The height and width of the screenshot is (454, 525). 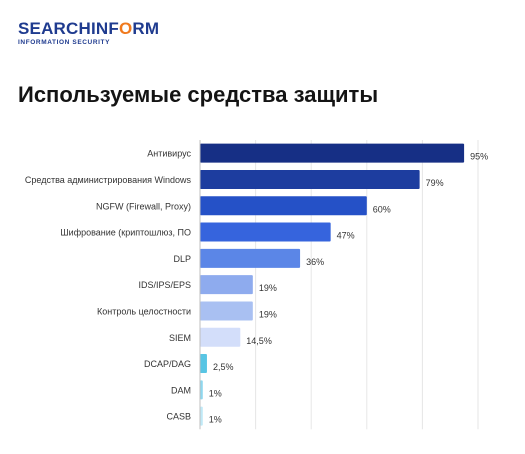 I want to click on searchinform-logo: SEARCHINFORM INFORMATION SECURITY, so click(x=88, y=33).